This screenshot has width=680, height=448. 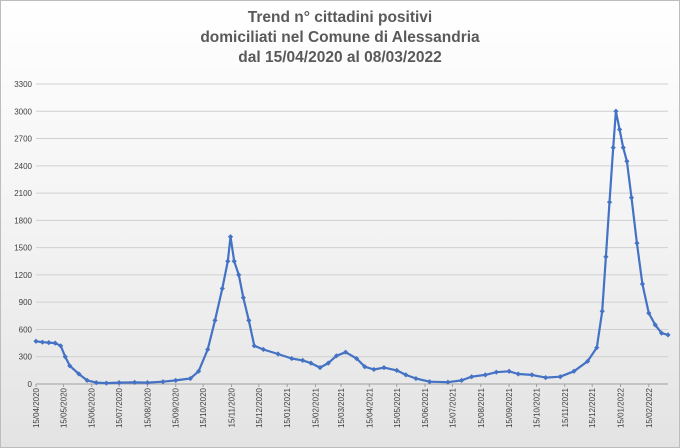 What do you see at coordinates (23, 111) in the screenshot?
I see `y-tick-label: 3000` at bounding box center [23, 111].